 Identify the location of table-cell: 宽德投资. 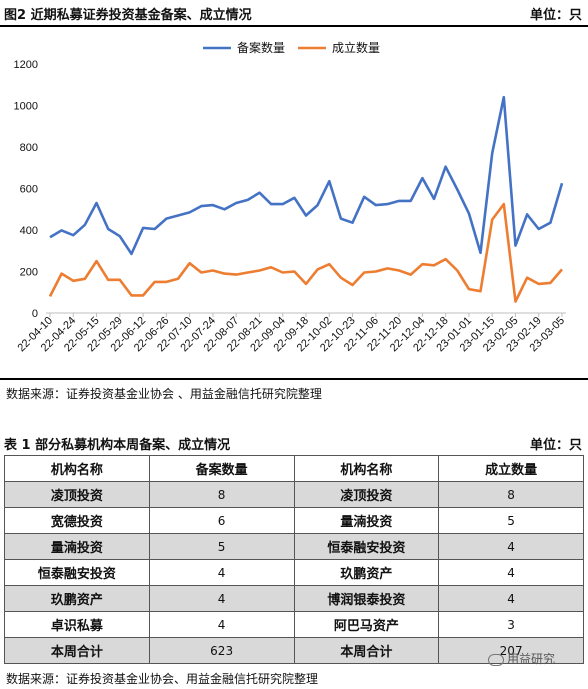
(77, 520).